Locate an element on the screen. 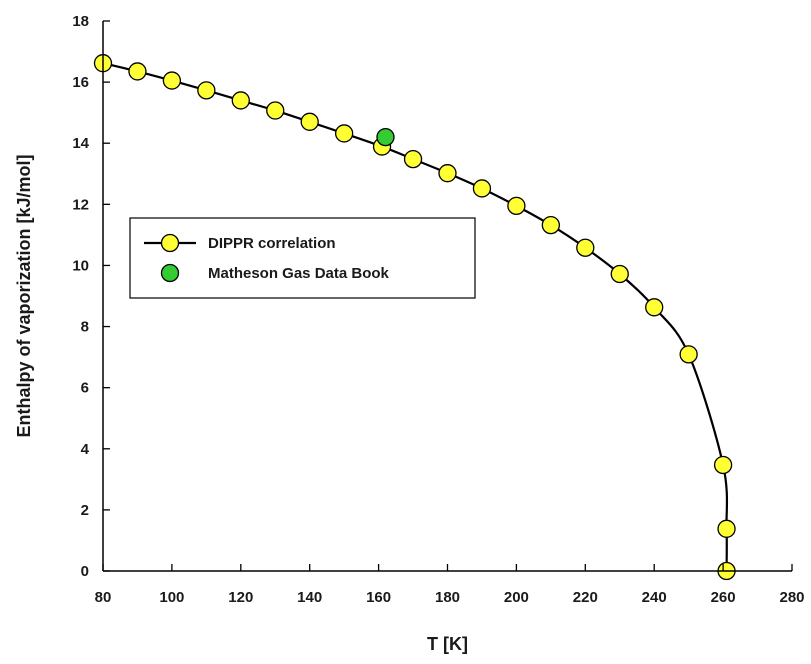  x-tick-label: 100 is located at coordinates (171, 597).